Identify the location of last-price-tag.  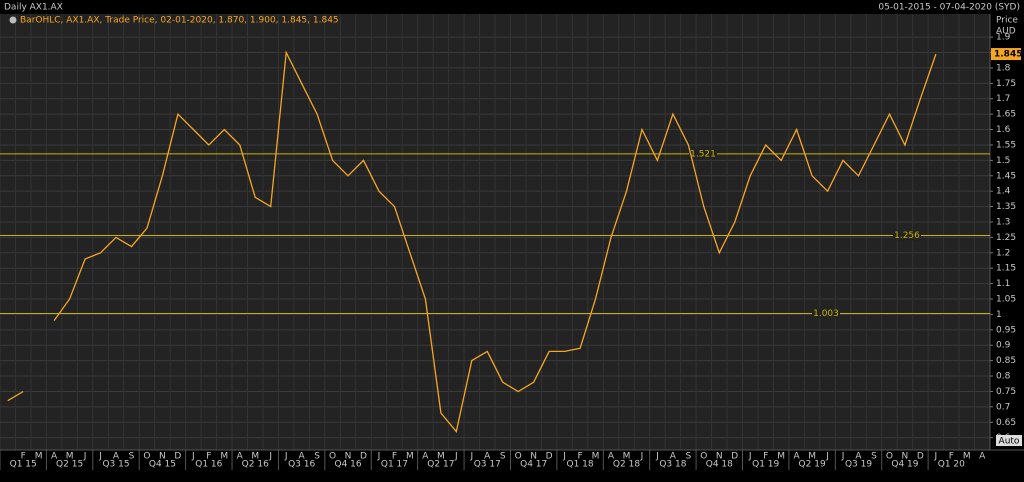
(1006, 54).